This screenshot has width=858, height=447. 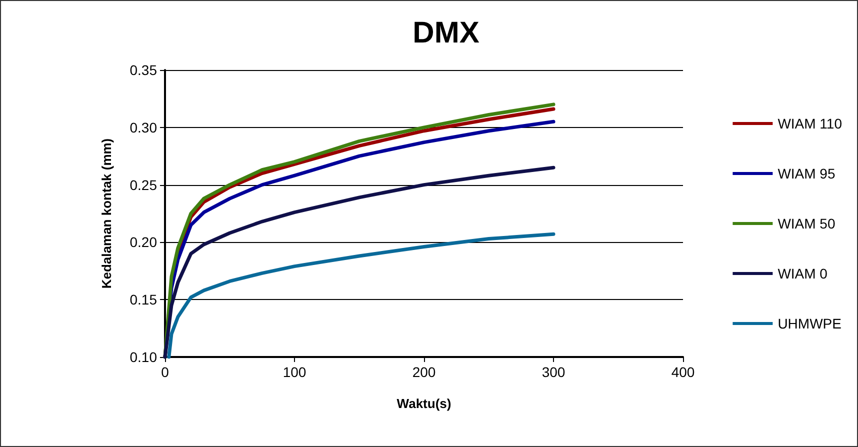 What do you see at coordinates (144, 127) in the screenshot?
I see `y-tick-label: 0.30` at bounding box center [144, 127].